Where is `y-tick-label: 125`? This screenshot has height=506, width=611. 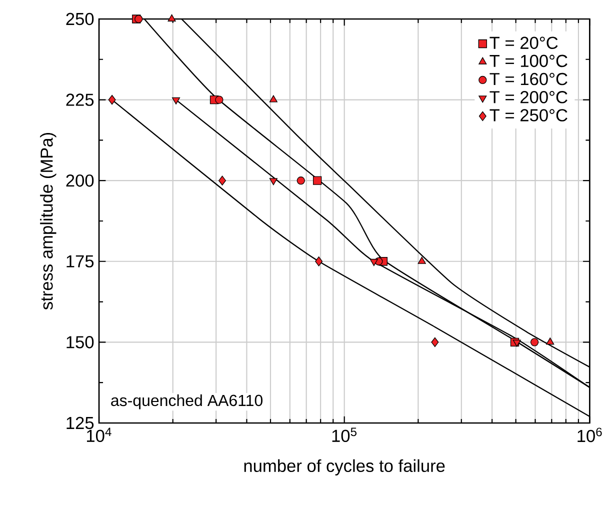 y-tick-label: 125 is located at coordinates (80, 423).